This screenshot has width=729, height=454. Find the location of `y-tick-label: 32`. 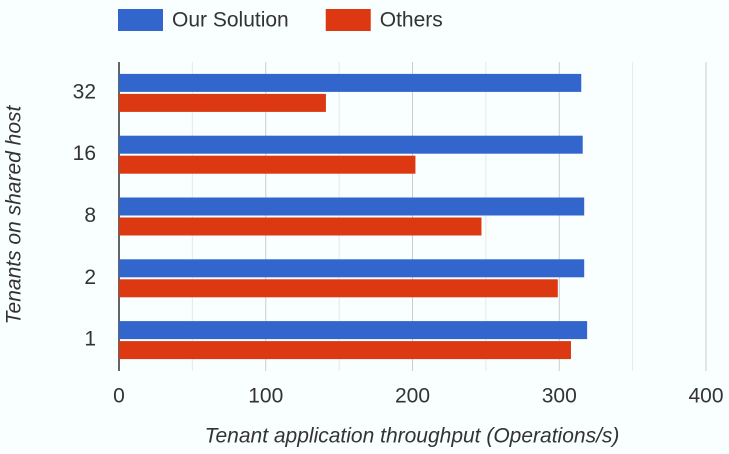

y-tick-label: 32 is located at coordinates (84, 91).